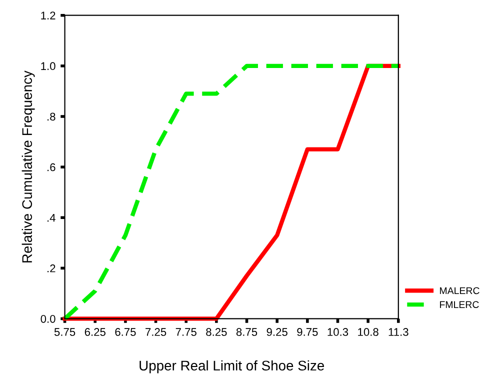 The width and height of the screenshot is (480, 384). I want to click on x-tick-label: 7.25, so click(156, 332).